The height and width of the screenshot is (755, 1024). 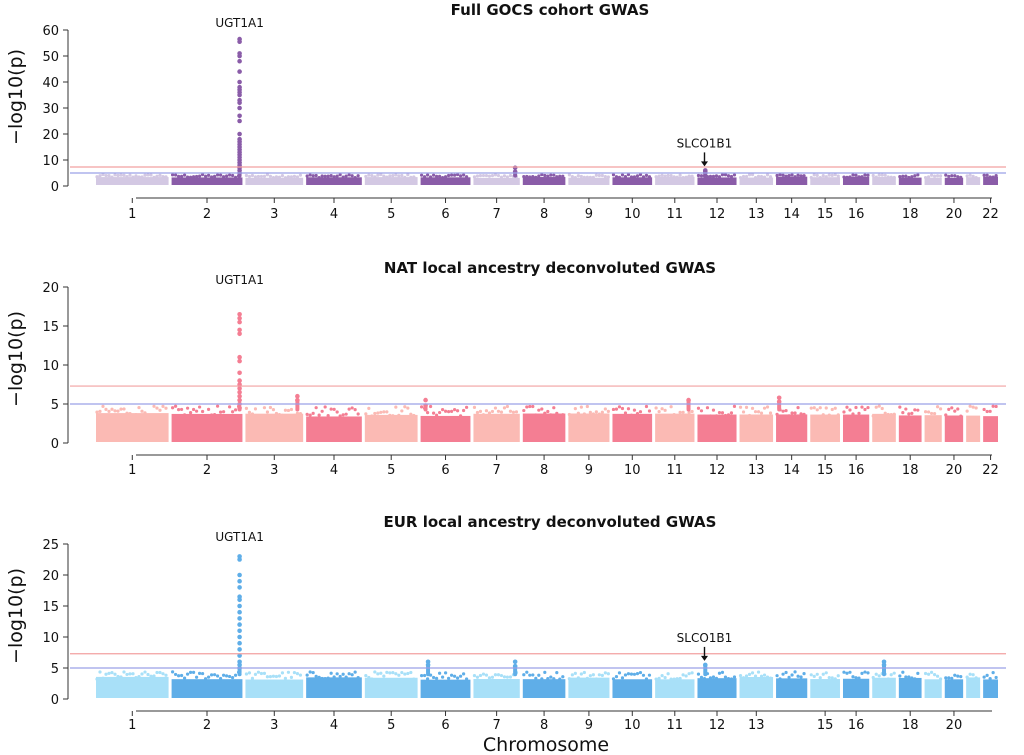 I want to click on chromosome-label: 18, so click(x=910, y=725).